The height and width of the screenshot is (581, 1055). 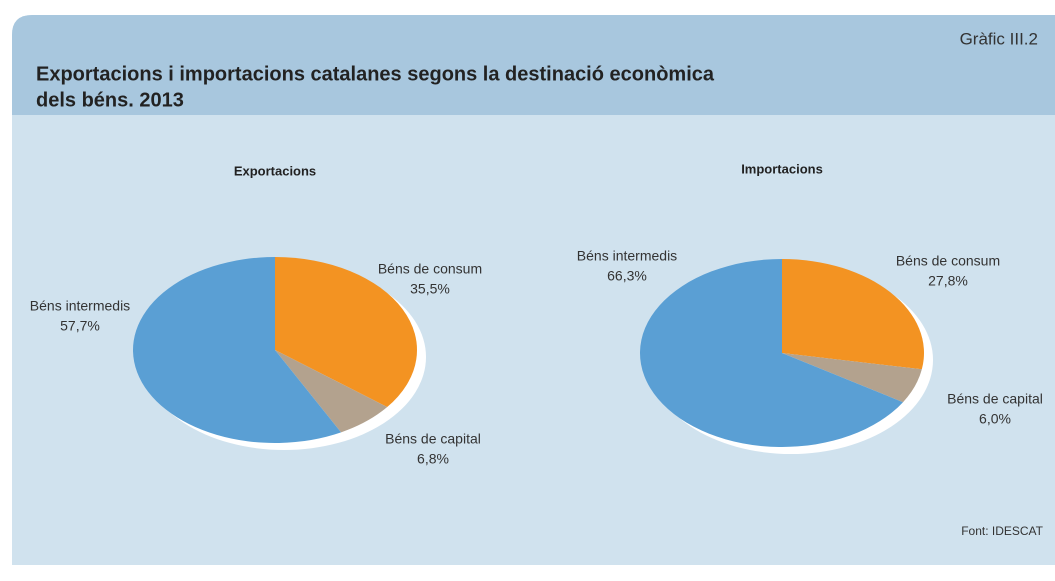 I want to click on pie-title: Exportacions, so click(x=275, y=170).